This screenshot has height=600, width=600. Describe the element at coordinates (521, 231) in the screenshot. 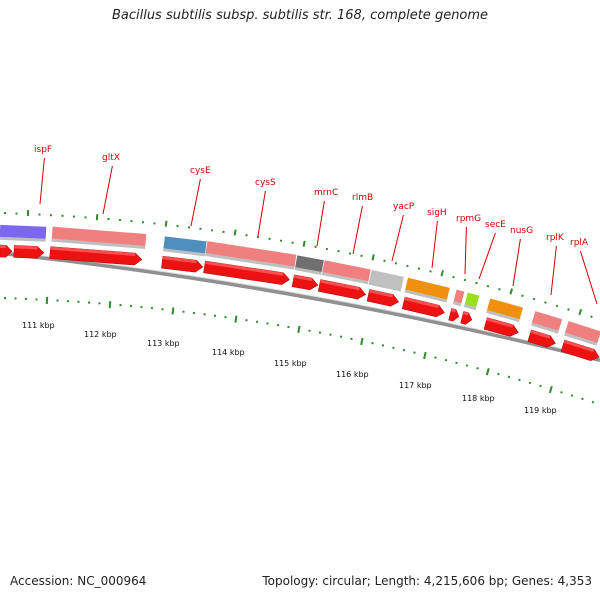

I see `gene-label: nusG` at that location.